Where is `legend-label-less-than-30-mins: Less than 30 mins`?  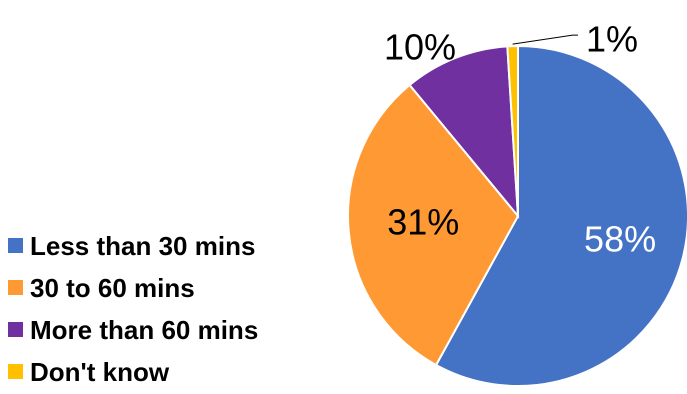
legend-label-less-than-30-mins: Less than 30 mins is located at coordinates (142, 246).